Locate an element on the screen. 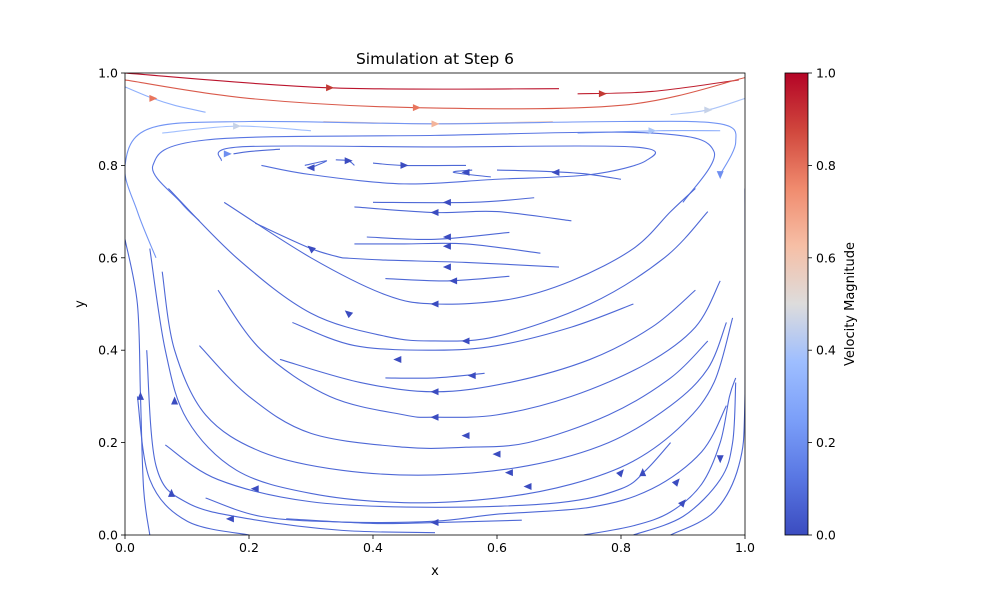 Image resolution: width=1000 pixels, height=600 pixels. colorbar-tick-label: 0.4 is located at coordinates (826, 350).